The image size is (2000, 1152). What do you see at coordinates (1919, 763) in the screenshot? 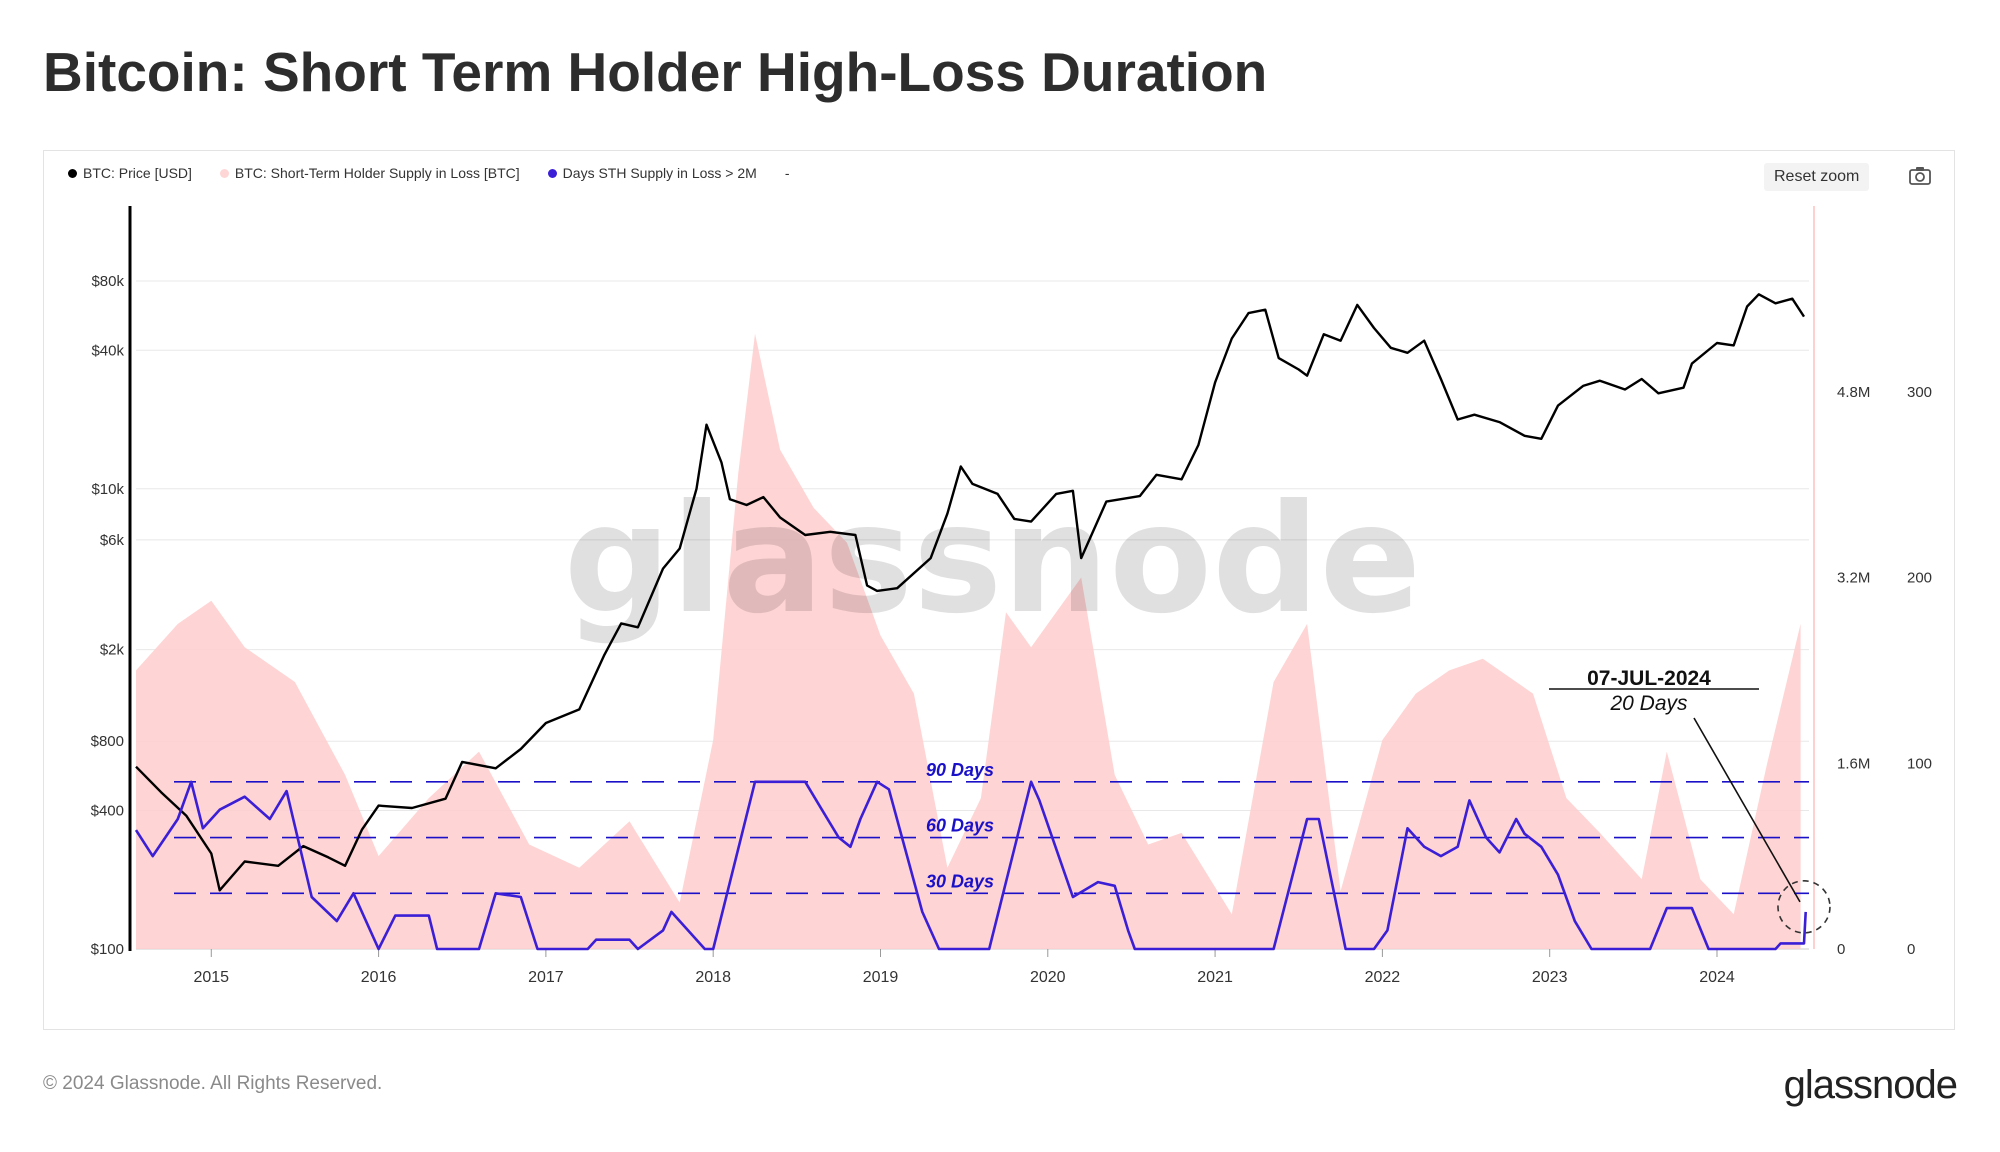
I see `y-right-tick-label: 100` at bounding box center [1919, 763].